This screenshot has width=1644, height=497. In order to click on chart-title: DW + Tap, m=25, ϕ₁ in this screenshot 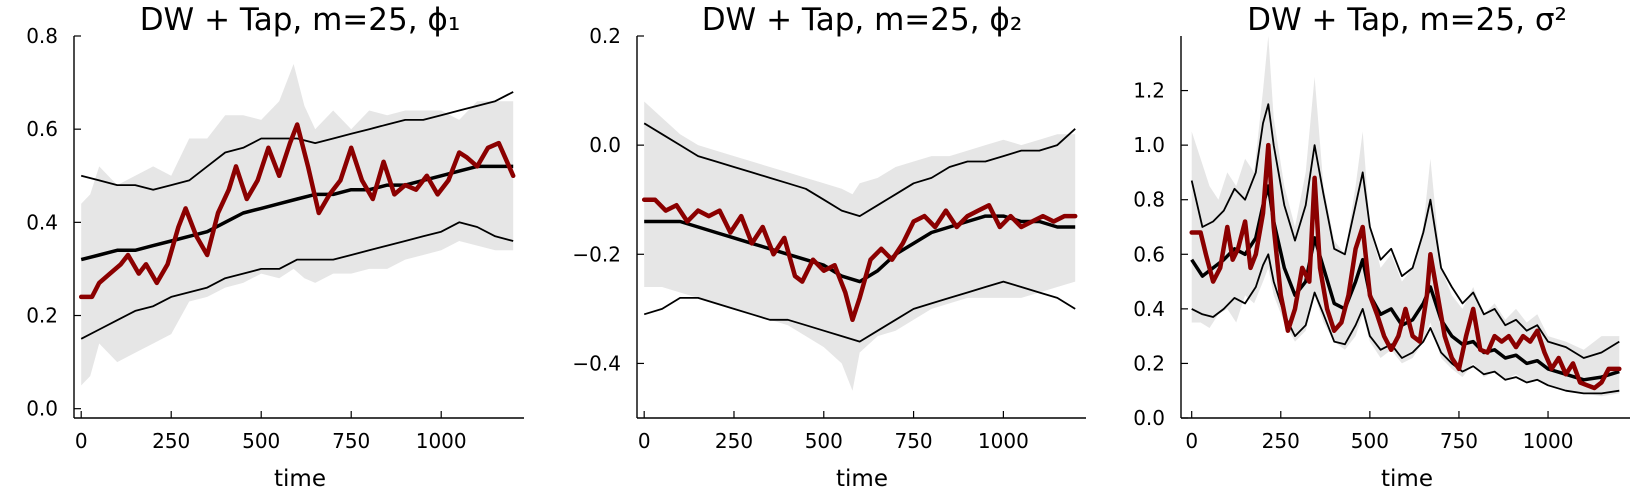, I will do `click(300, 20)`.